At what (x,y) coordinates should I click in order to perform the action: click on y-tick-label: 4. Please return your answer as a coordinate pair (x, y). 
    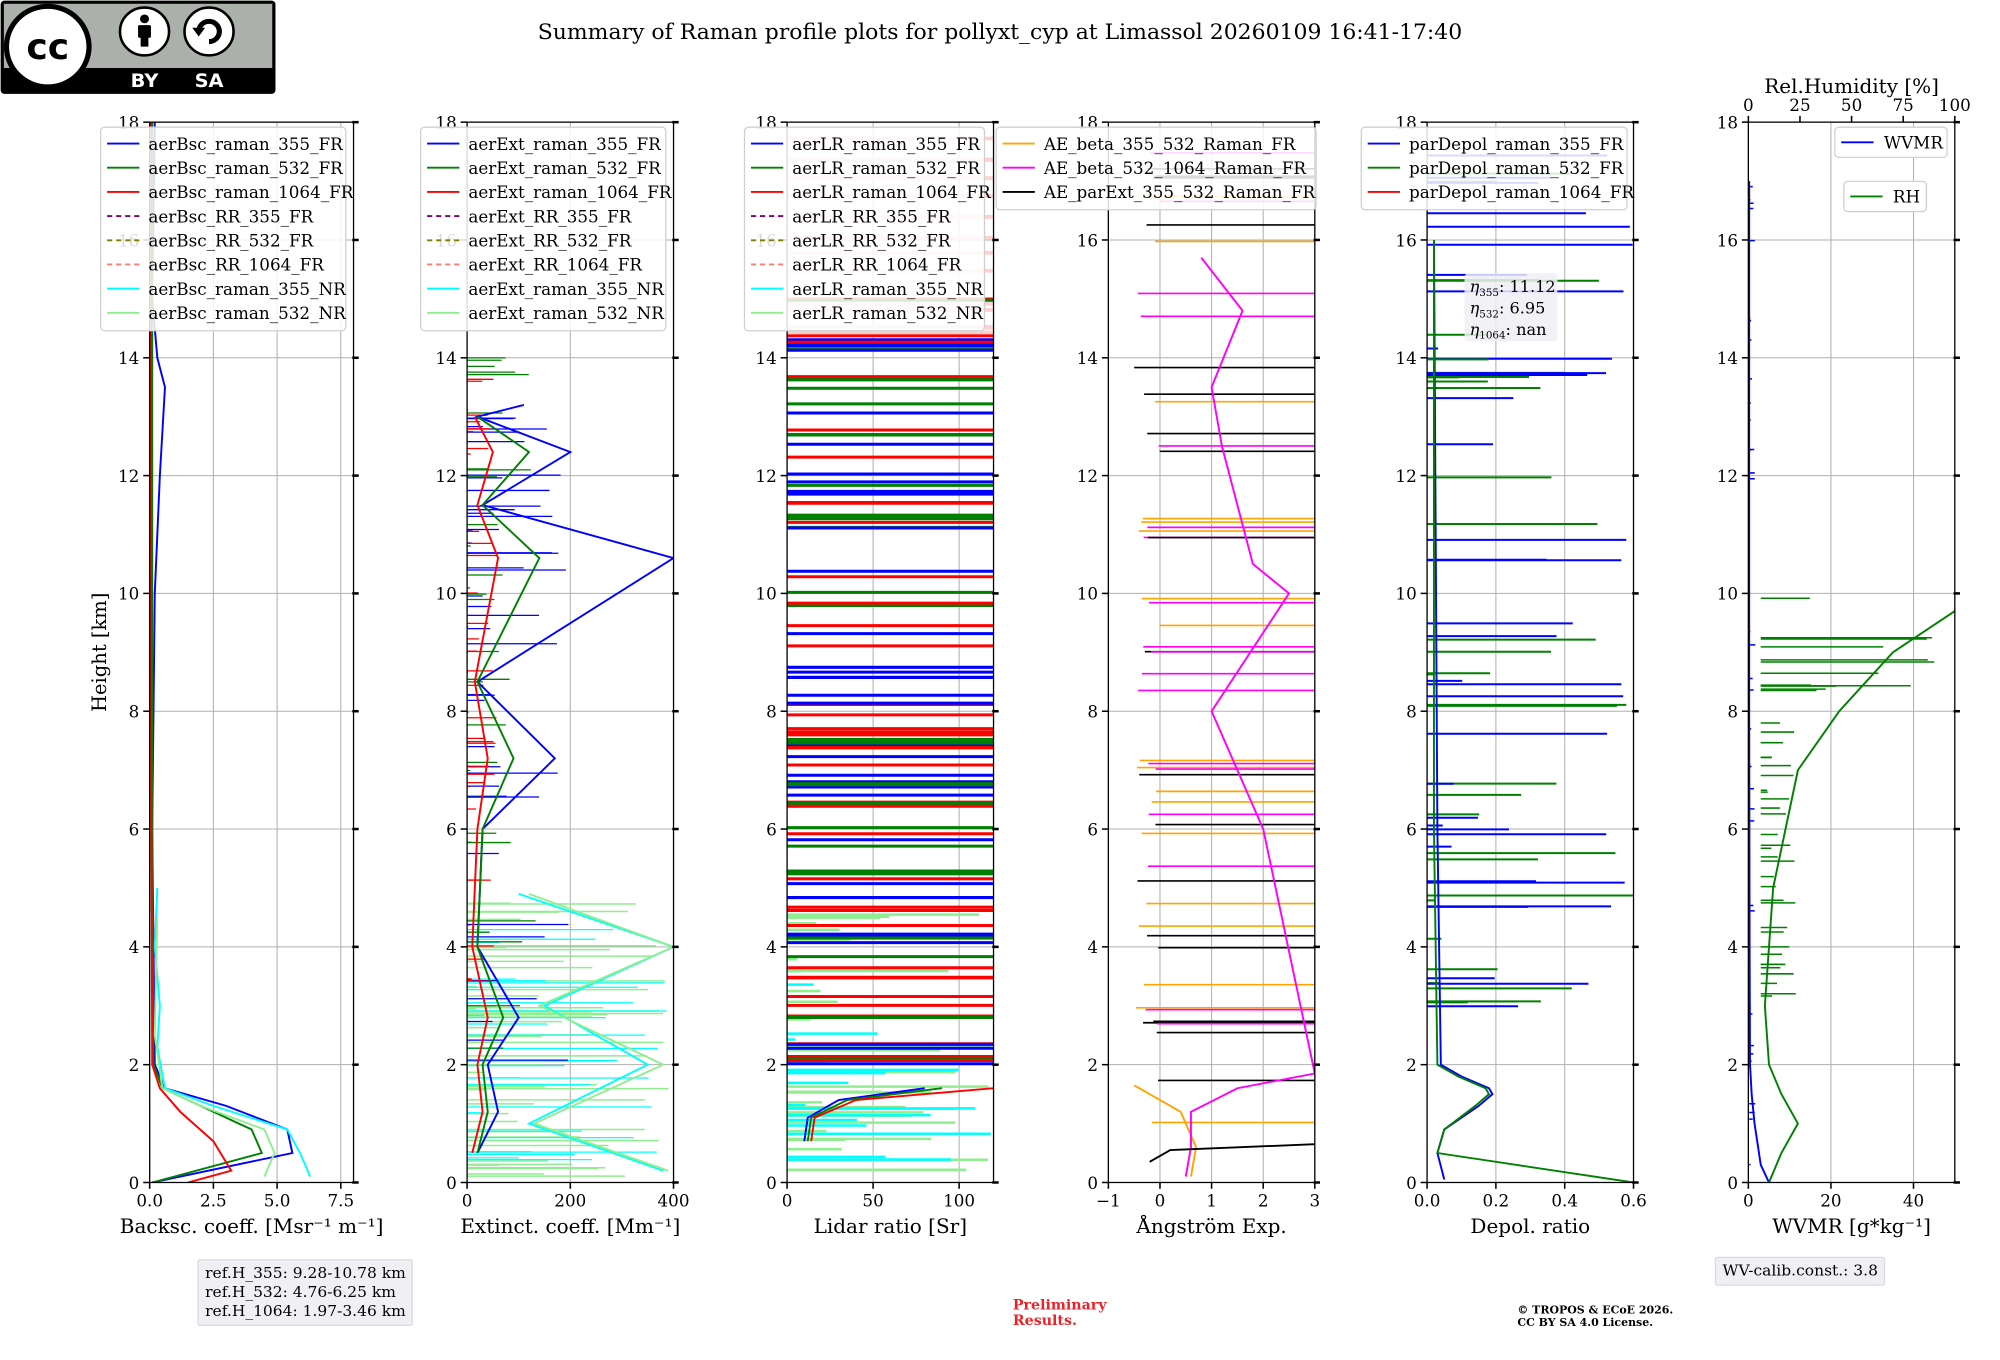
    Looking at the image, I should click on (134, 947).